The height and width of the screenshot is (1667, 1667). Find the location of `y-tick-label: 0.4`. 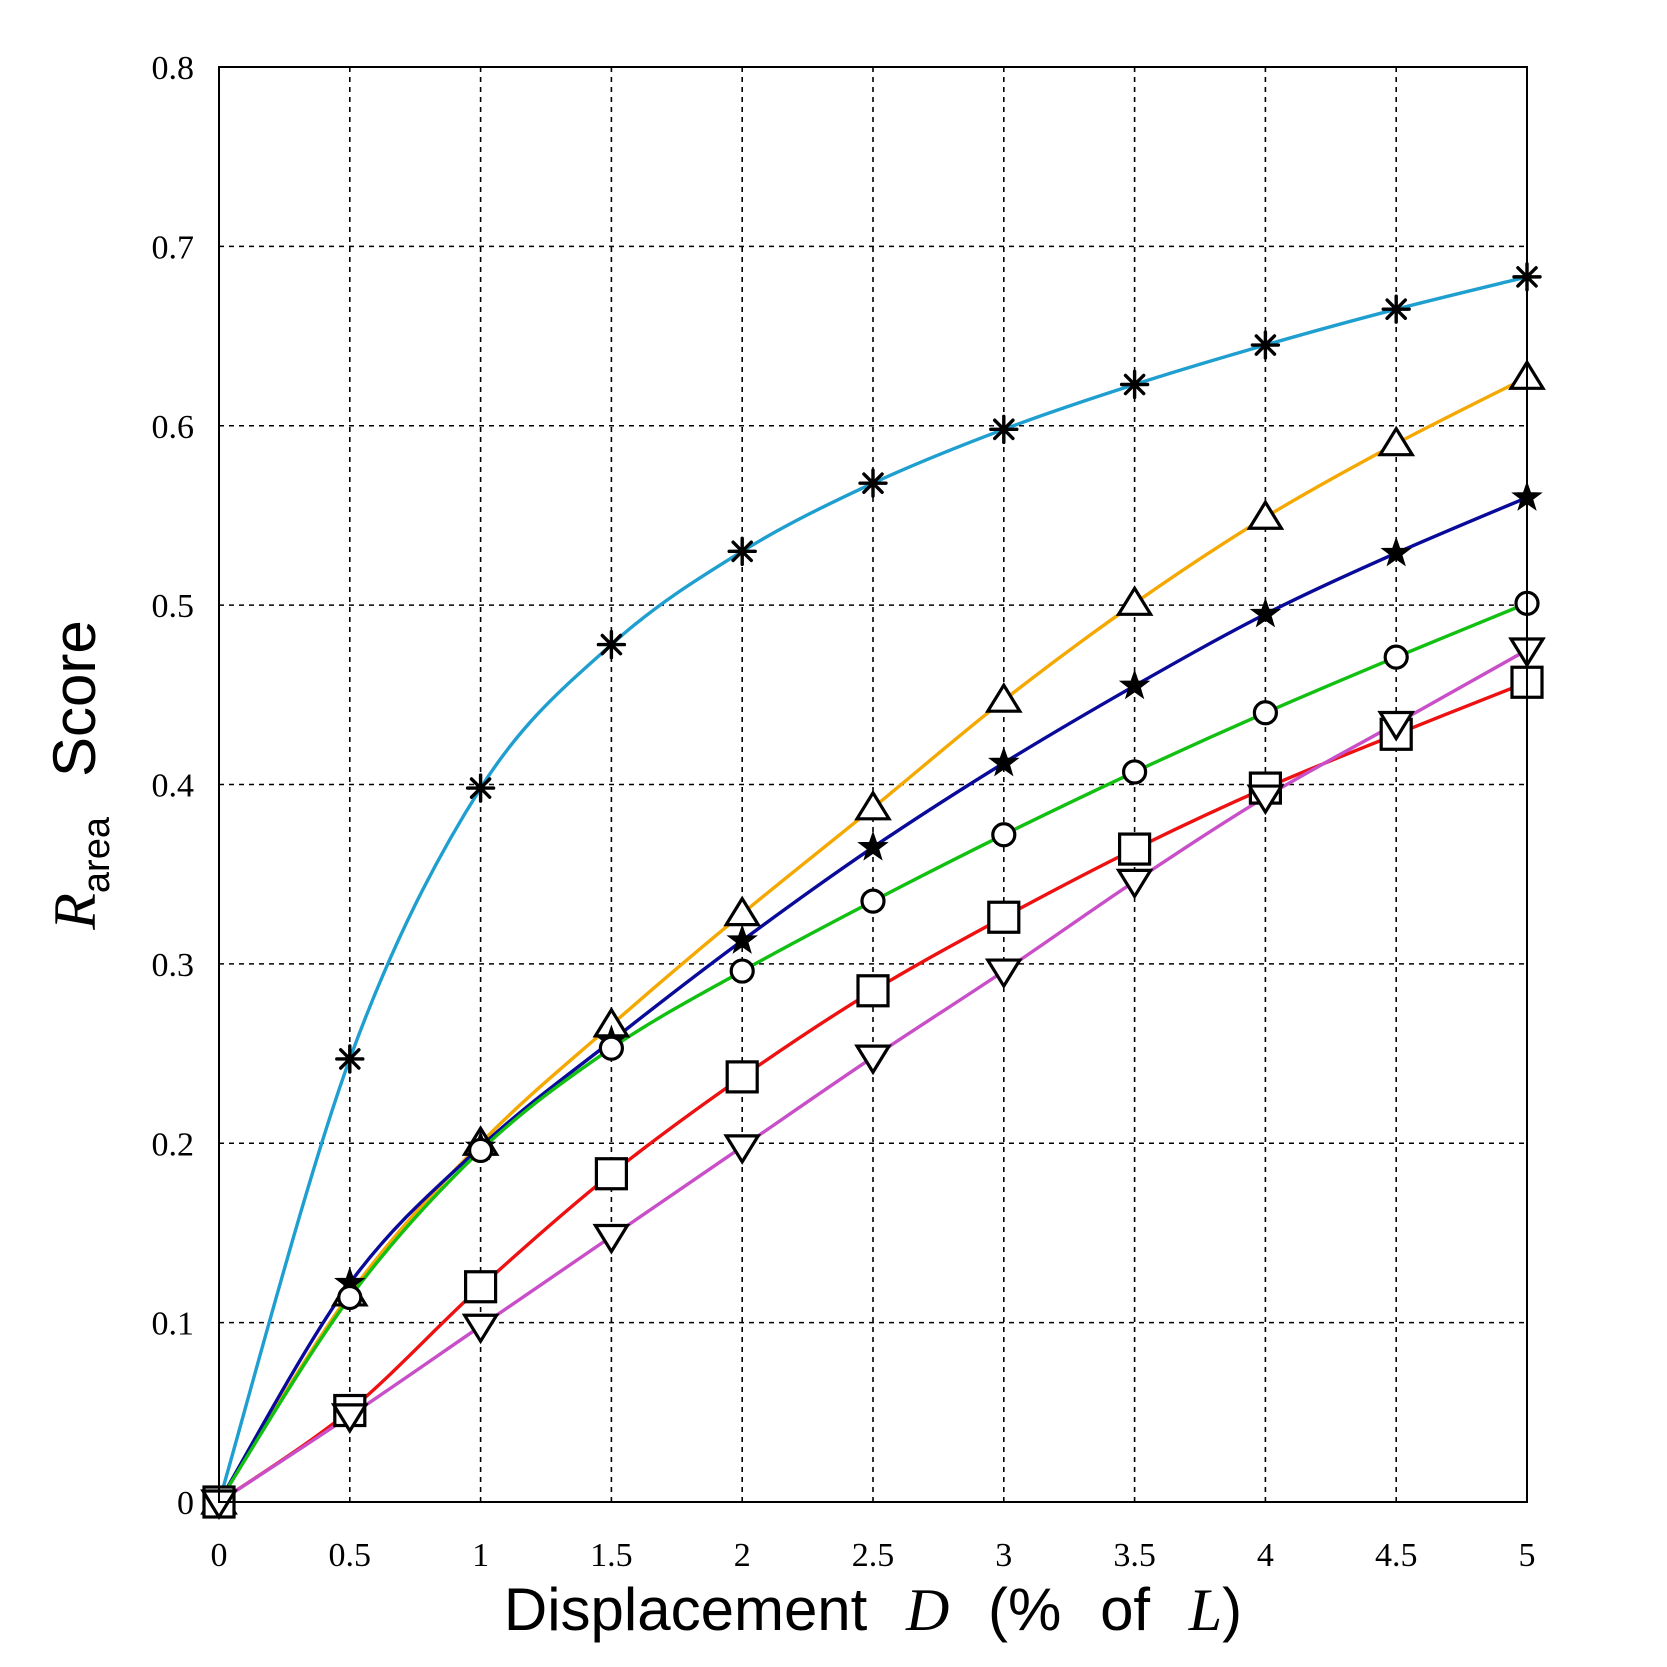

y-tick-label: 0.4 is located at coordinates (173, 786).